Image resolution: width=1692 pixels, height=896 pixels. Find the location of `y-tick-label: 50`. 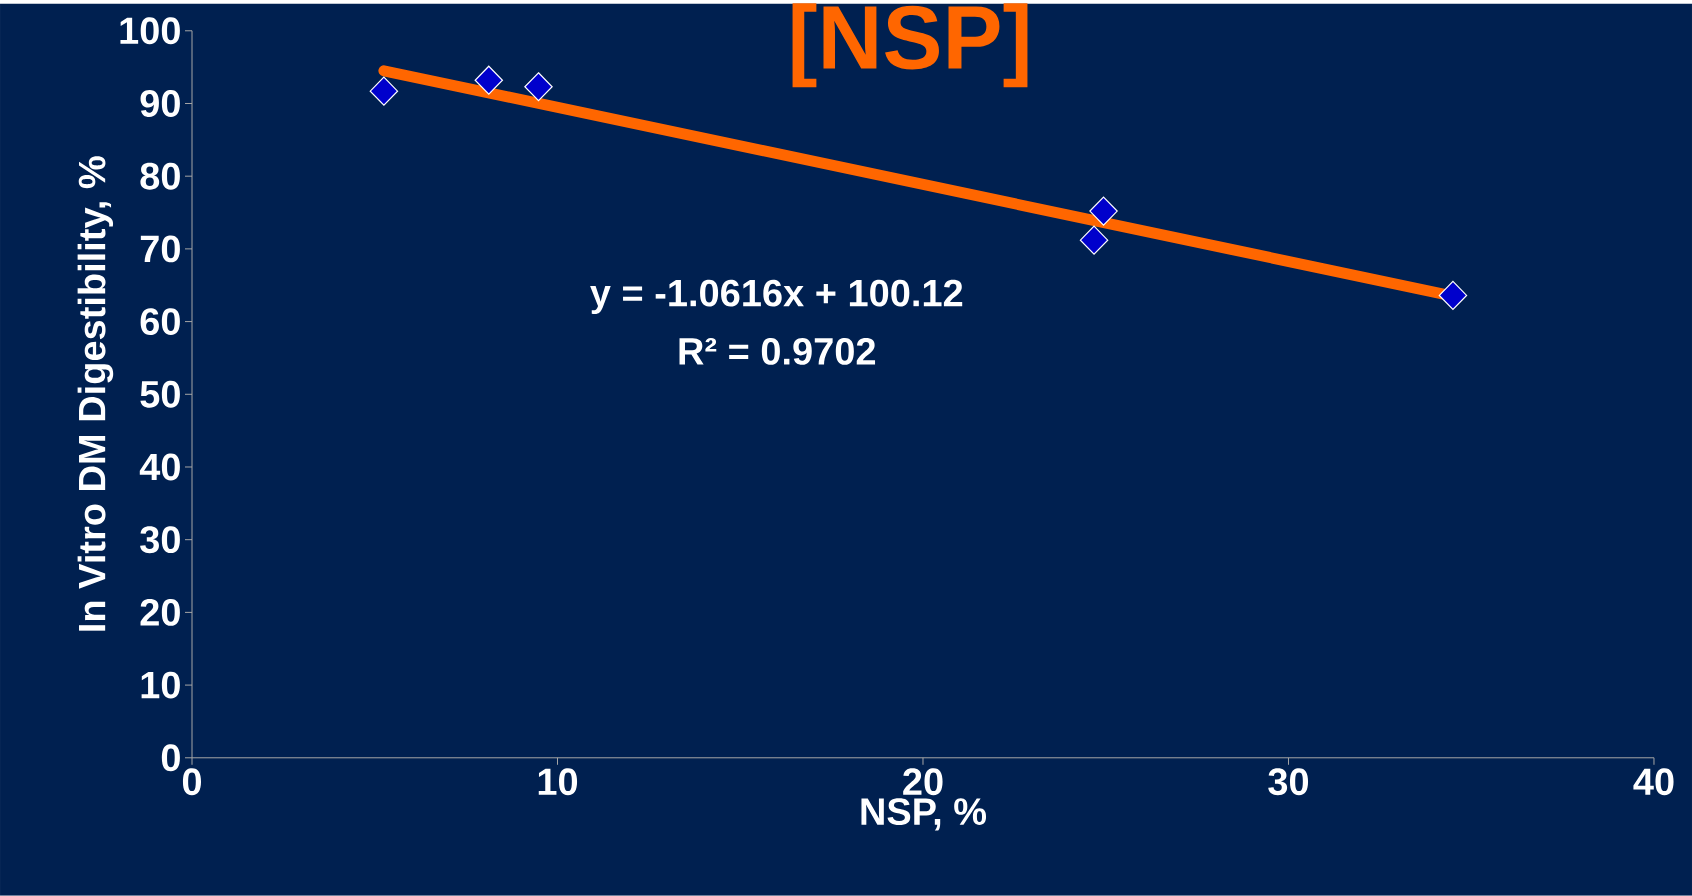

y-tick-label: 50 is located at coordinates (160, 394).